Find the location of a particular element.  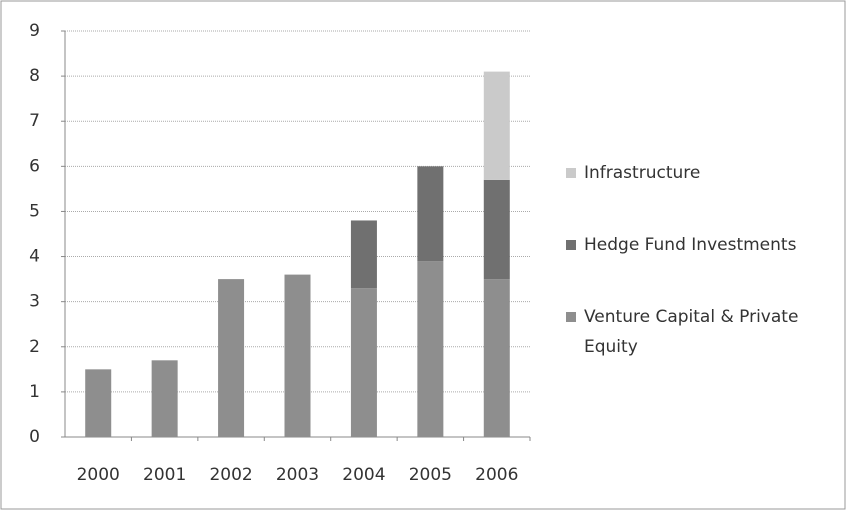

y-tick-label: 7 is located at coordinates (34, 121).